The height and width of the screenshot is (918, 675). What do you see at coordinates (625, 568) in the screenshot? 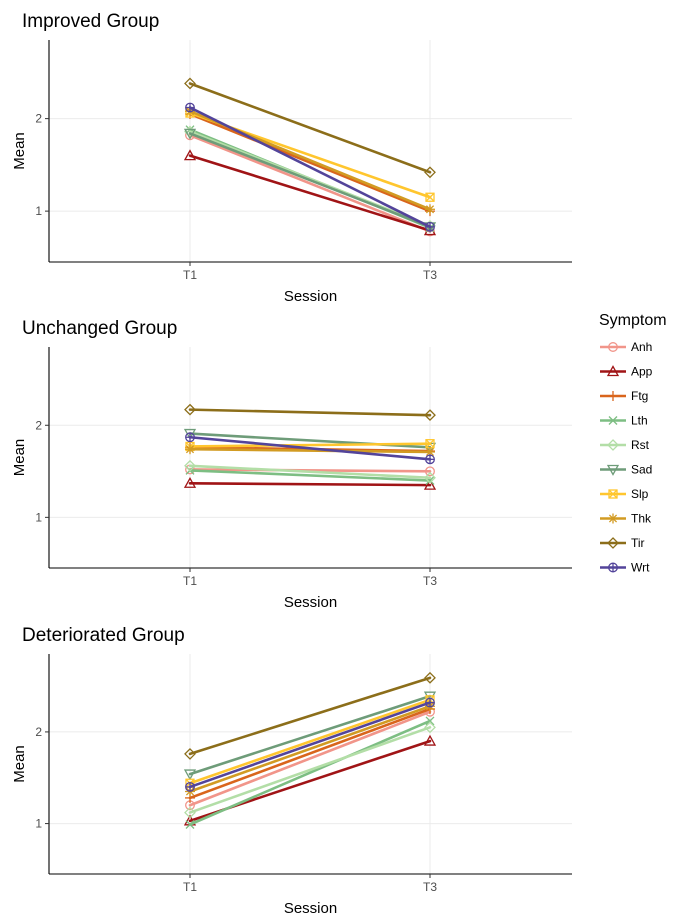
I see `legend-item-wrt: Wrt` at bounding box center [625, 568].